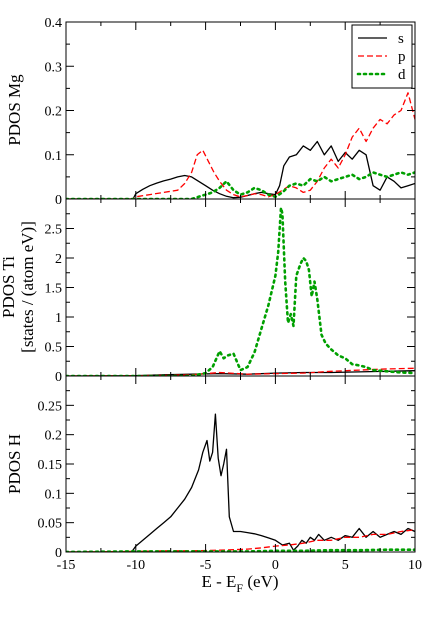 The height and width of the screenshot is (617, 436). Describe the element at coordinates (402, 75) in the screenshot. I see `legend-label-d: d` at that location.